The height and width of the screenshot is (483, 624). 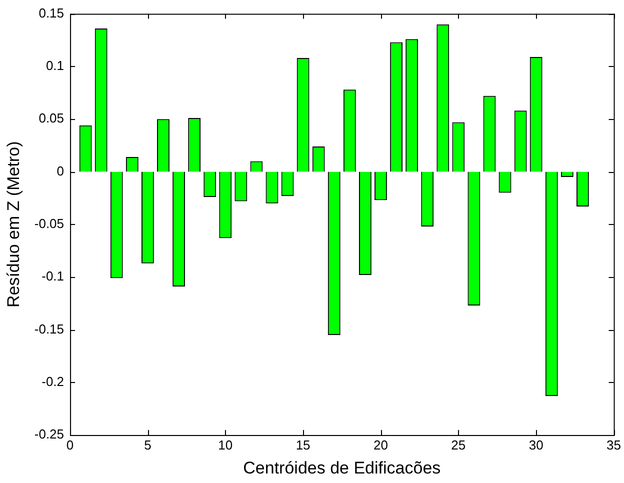 I want to click on y-tick-label: -0.15, so click(x=49, y=328).